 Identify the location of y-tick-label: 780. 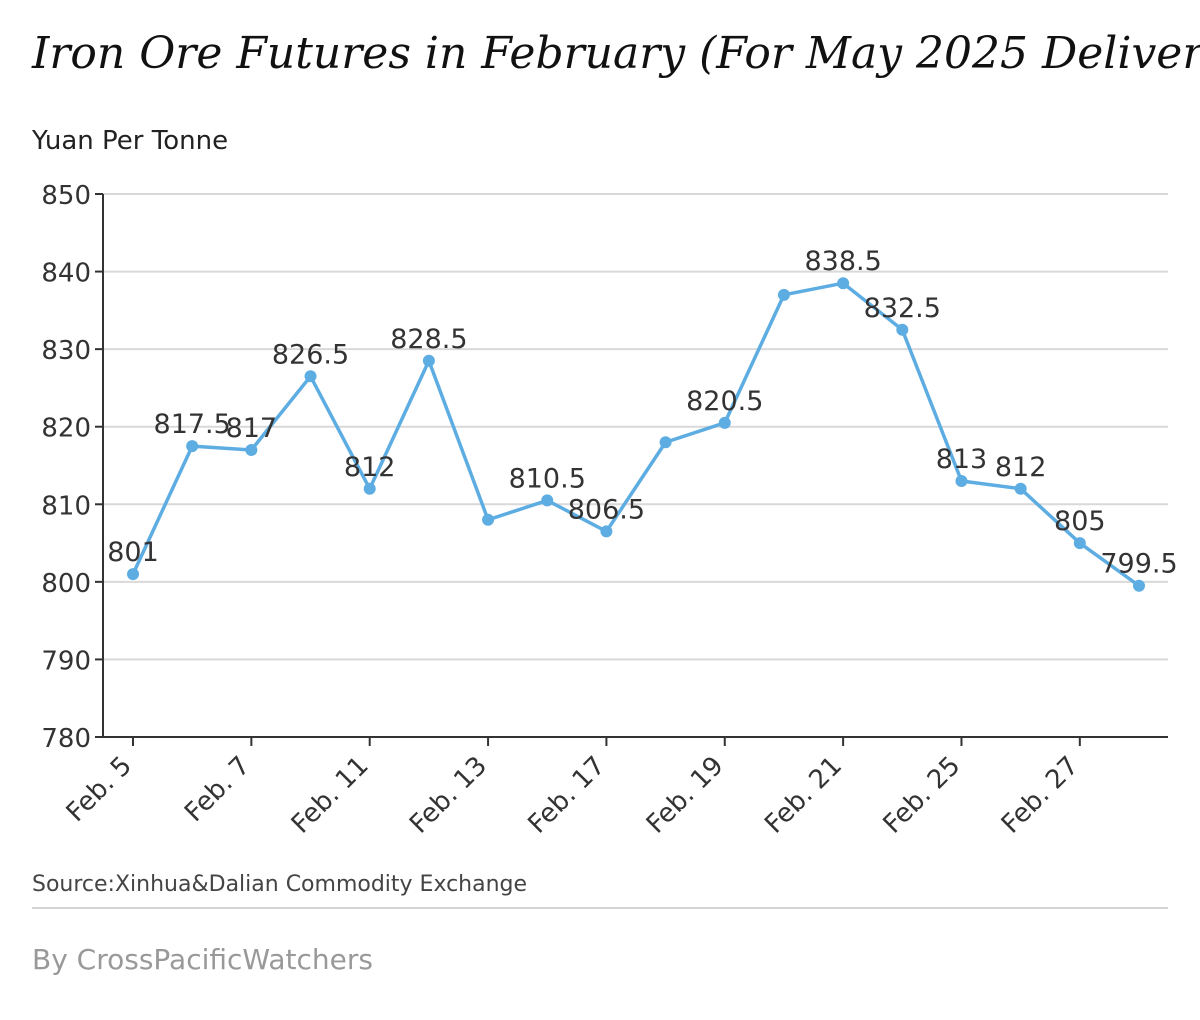
(66, 739).